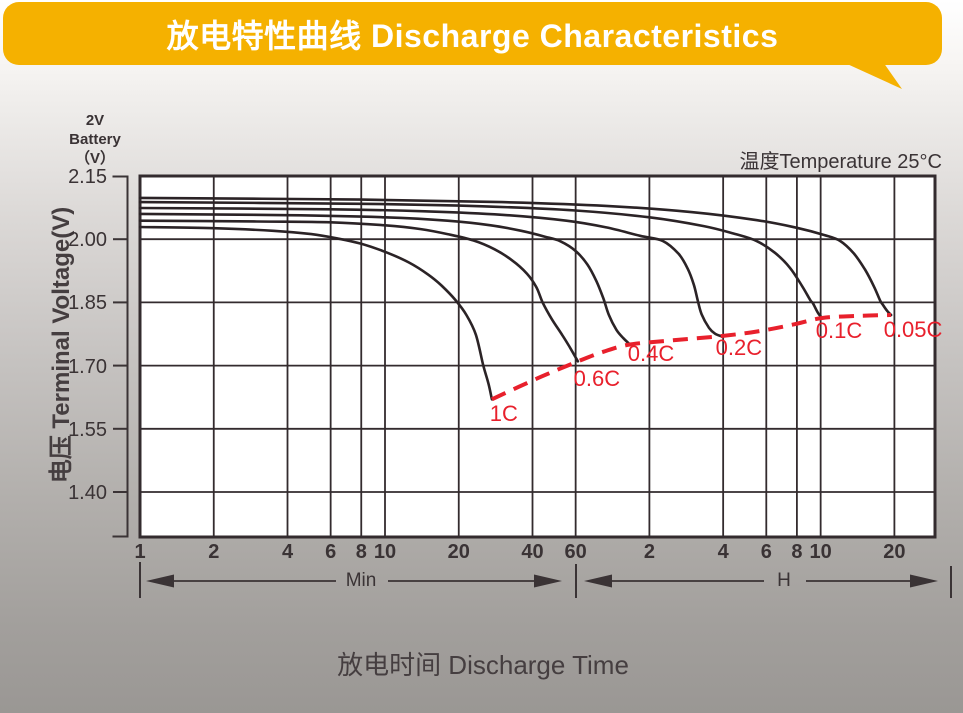 Image resolution: width=963 pixels, height=713 pixels. What do you see at coordinates (87, 240) in the screenshot?
I see `y-tick-label: 2.00` at bounding box center [87, 240].